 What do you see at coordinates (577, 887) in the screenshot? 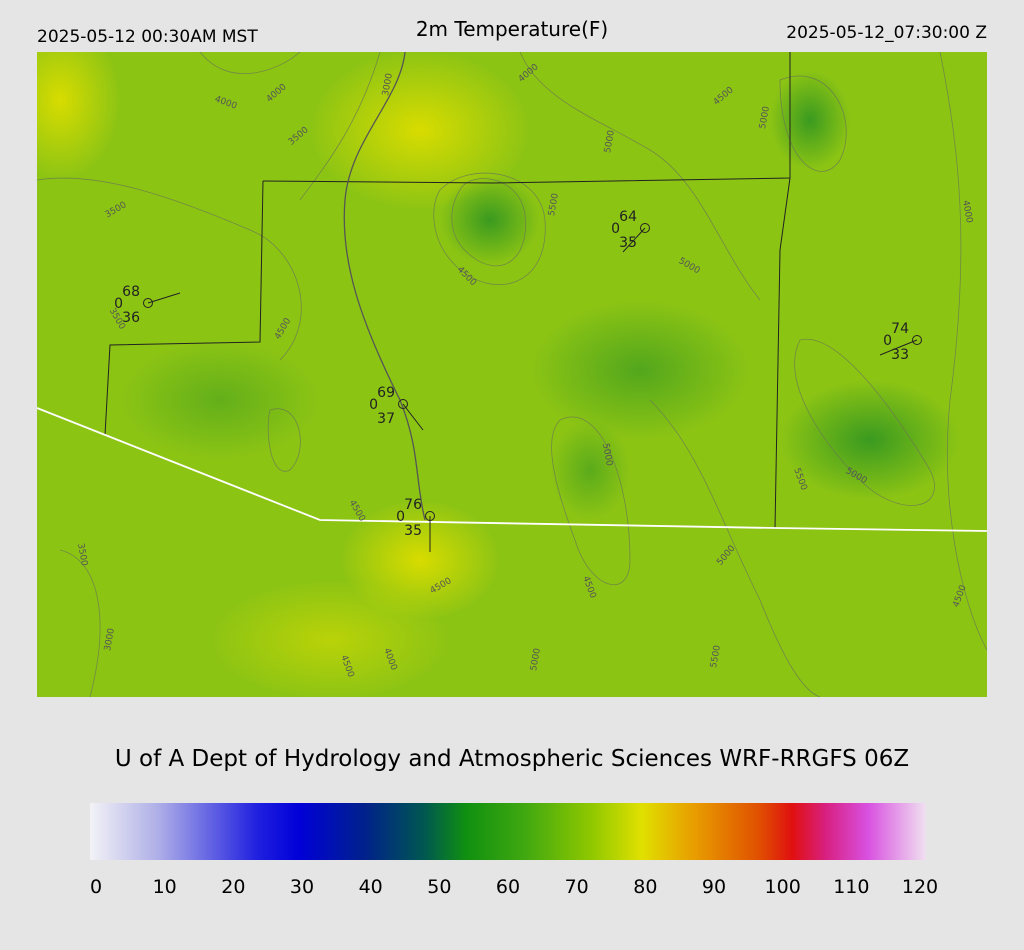
I see `colorbar-tick-label: 70` at bounding box center [577, 887].